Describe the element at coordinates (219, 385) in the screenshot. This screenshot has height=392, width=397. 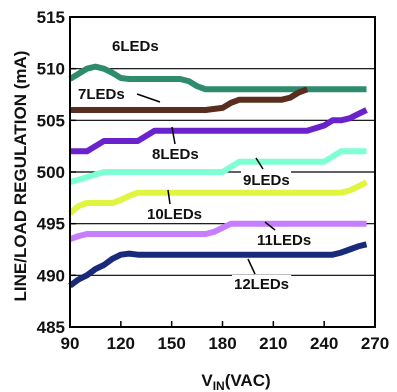
I see `x-axis-title-subscript: IN` at that location.